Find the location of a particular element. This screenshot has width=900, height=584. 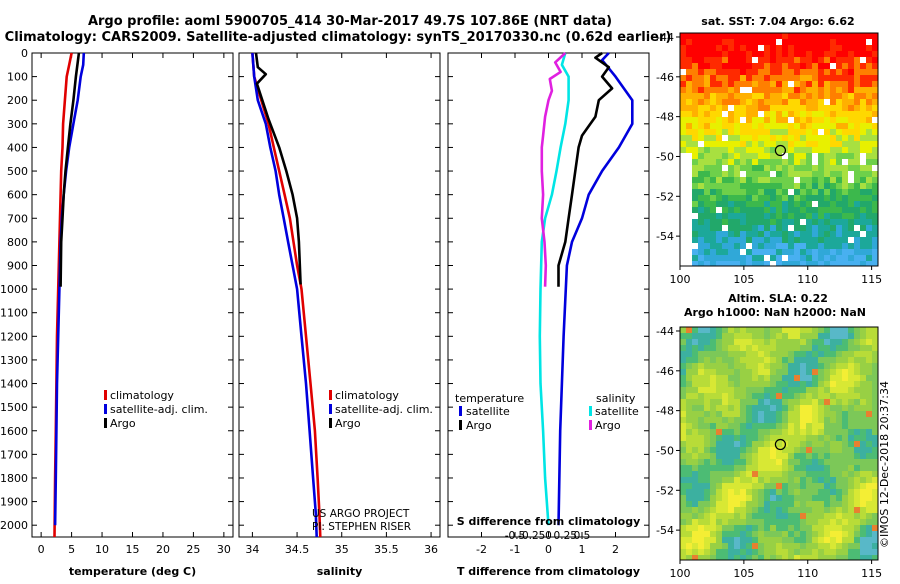

map-x-tick-label: 115 is located at coordinates (871, 279).